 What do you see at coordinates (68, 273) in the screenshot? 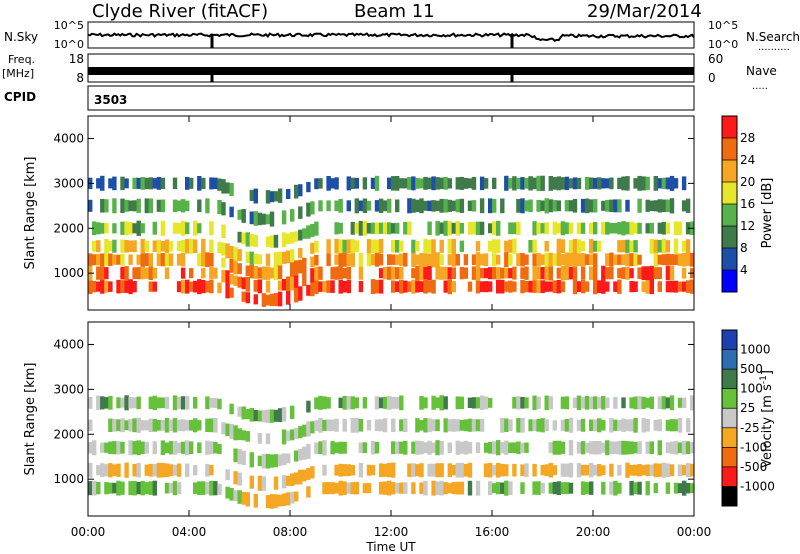
I see `y-tick-label: 1000` at bounding box center [68, 273].